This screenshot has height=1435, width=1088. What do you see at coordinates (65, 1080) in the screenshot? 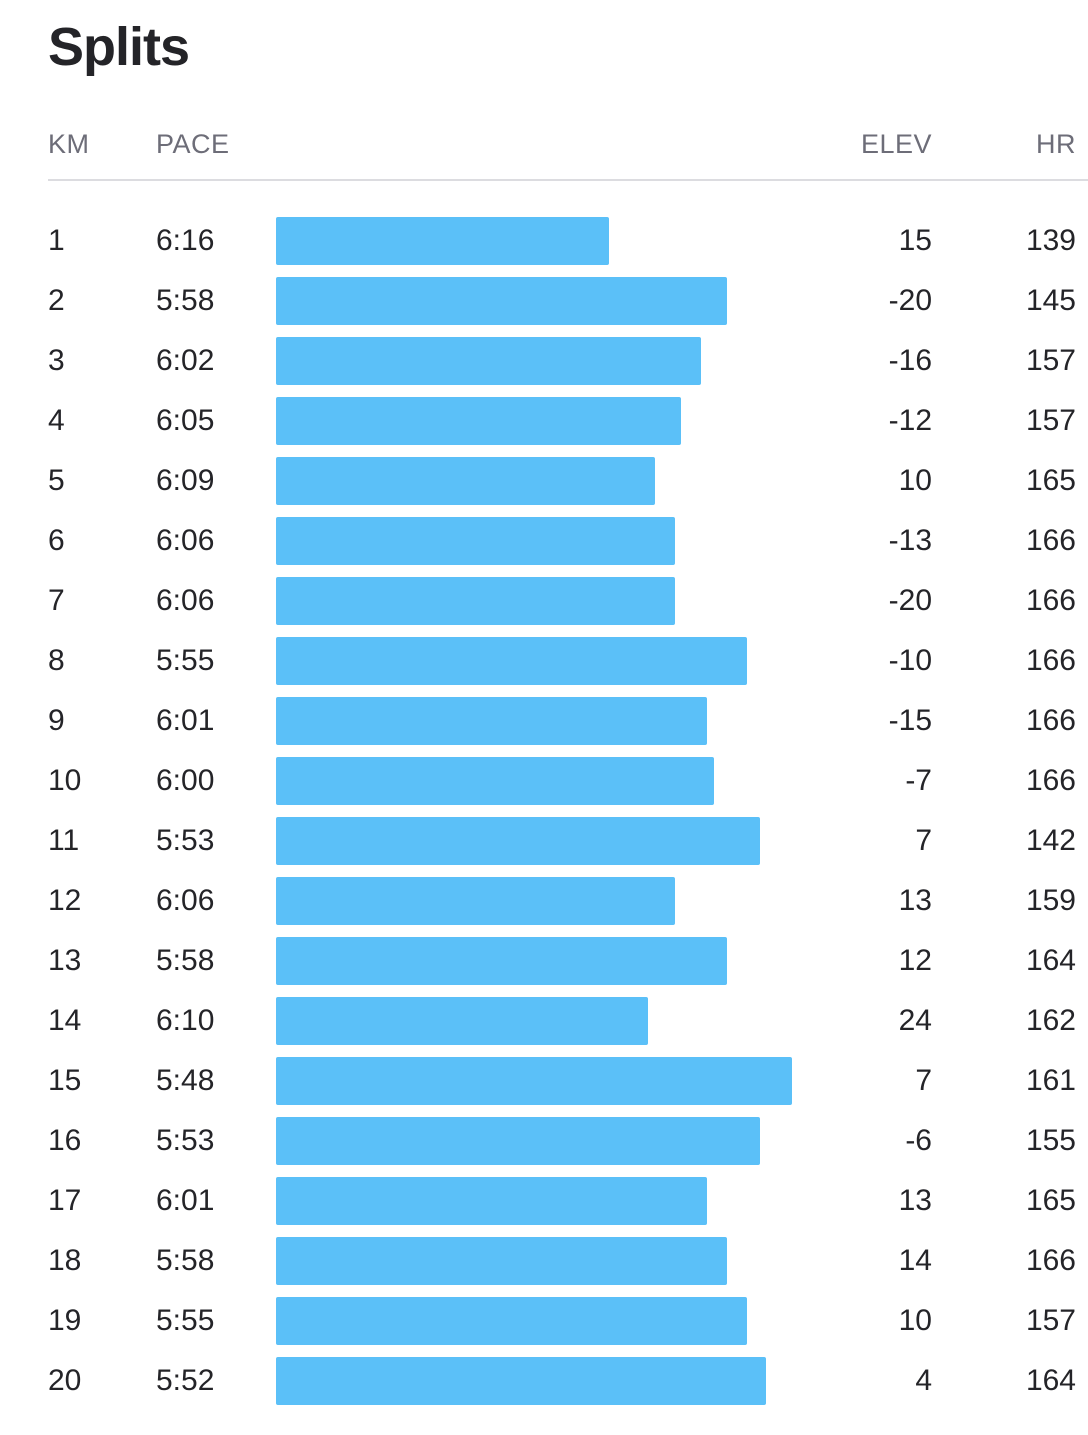
I see `split-km: 15` at bounding box center [65, 1080].